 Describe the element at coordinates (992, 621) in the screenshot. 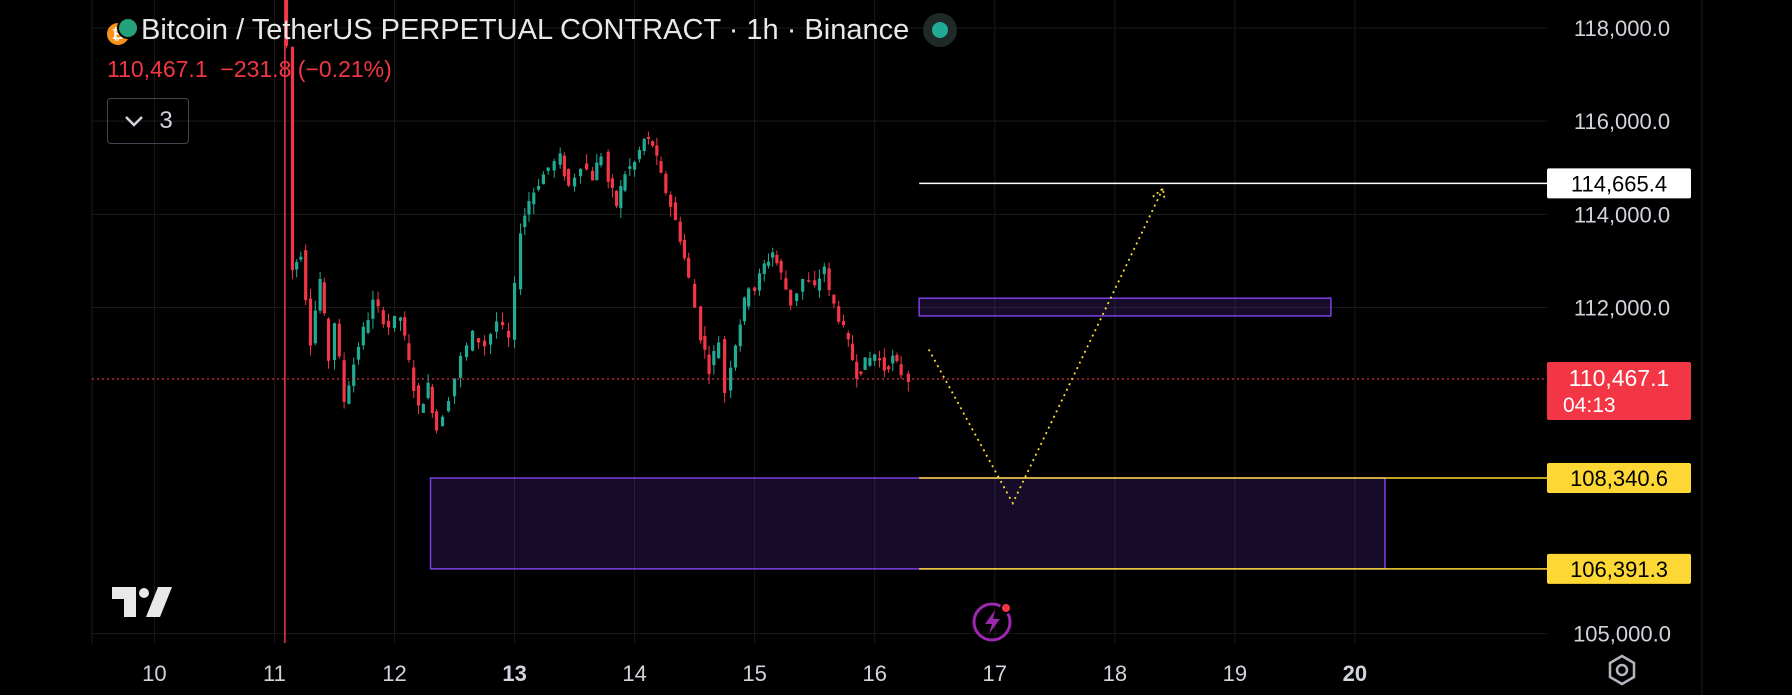

I see `lightning-icon` at that location.